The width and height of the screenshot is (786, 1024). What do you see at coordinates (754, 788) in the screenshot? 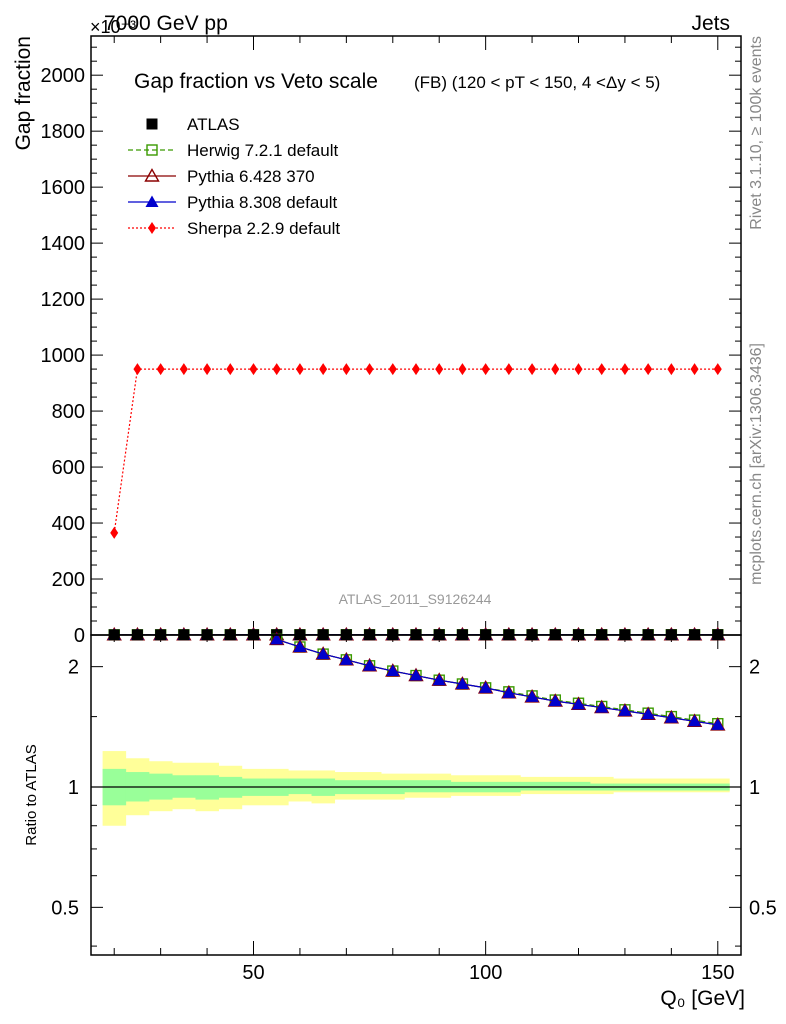
I see `ratio-y-tick-label-right: 1` at bounding box center [754, 788].